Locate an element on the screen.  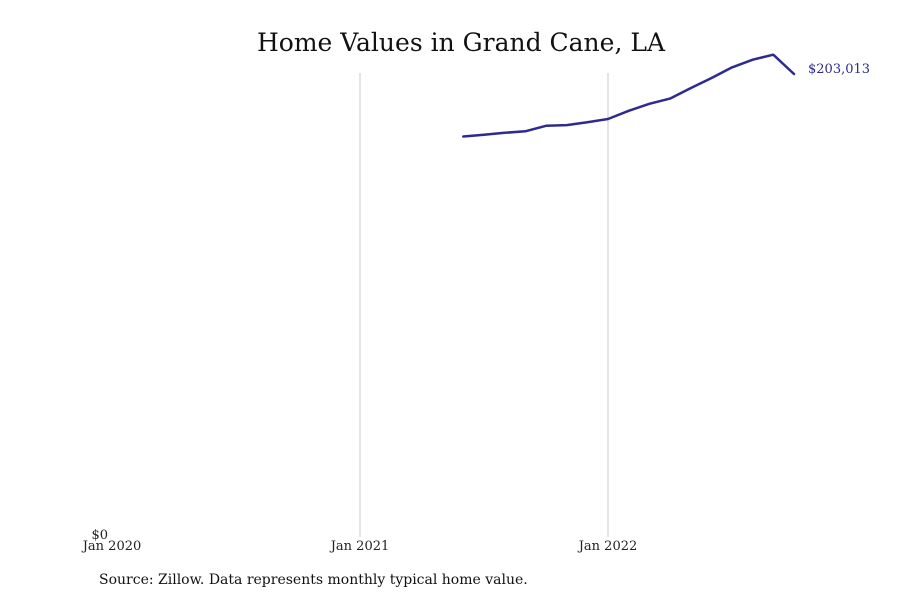
x-tick-label: Jan 2021 is located at coordinates (359, 546).